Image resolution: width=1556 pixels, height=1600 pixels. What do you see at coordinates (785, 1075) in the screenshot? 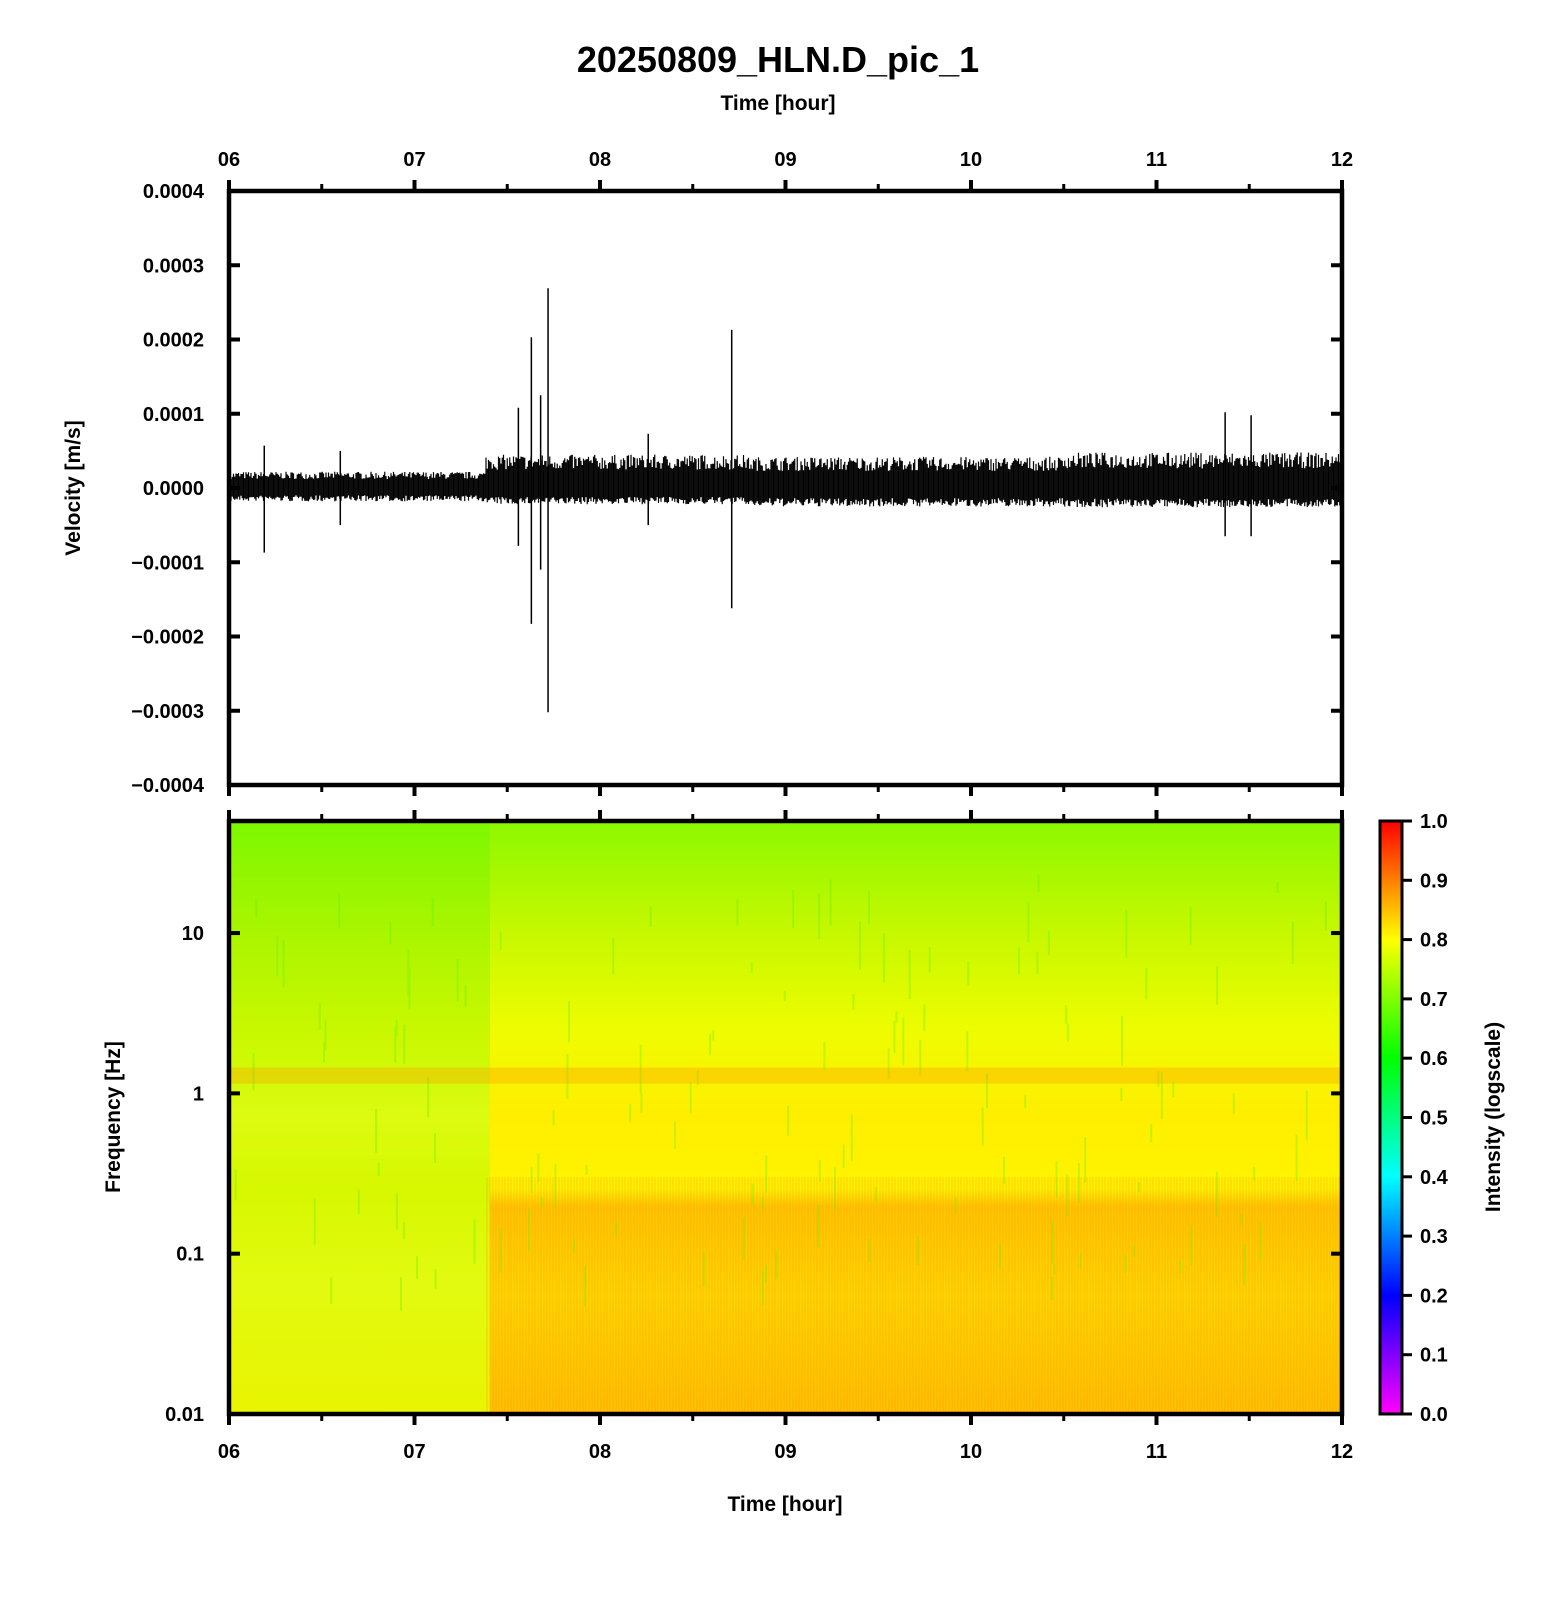
I see `spectrogram-microseism-band` at bounding box center [785, 1075].